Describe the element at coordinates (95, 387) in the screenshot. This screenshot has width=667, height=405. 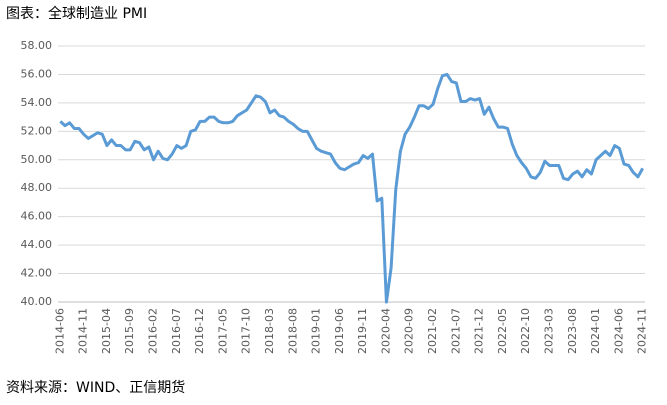
I see `source-note: 资料来源：WIND、正信期货` at that location.